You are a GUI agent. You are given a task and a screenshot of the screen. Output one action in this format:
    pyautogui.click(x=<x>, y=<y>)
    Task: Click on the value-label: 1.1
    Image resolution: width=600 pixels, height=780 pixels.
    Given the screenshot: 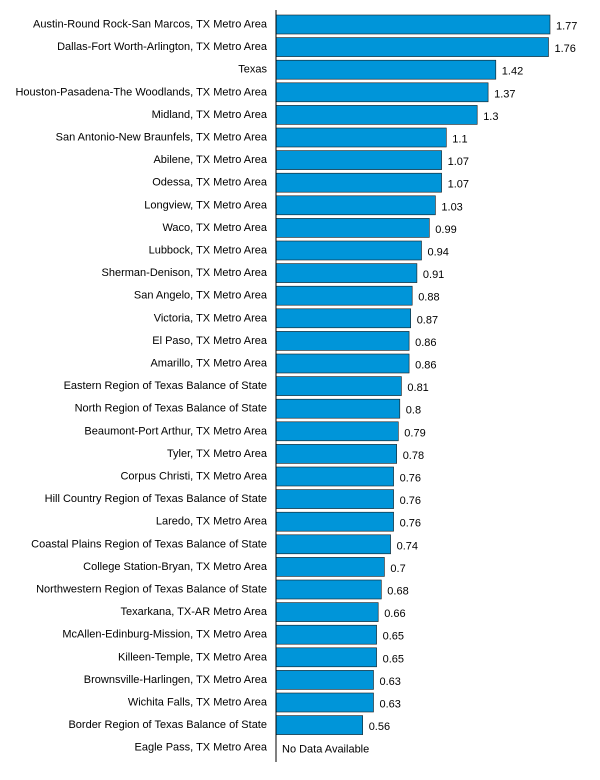 What is the action you would take?
    pyautogui.click(x=459, y=140)
    